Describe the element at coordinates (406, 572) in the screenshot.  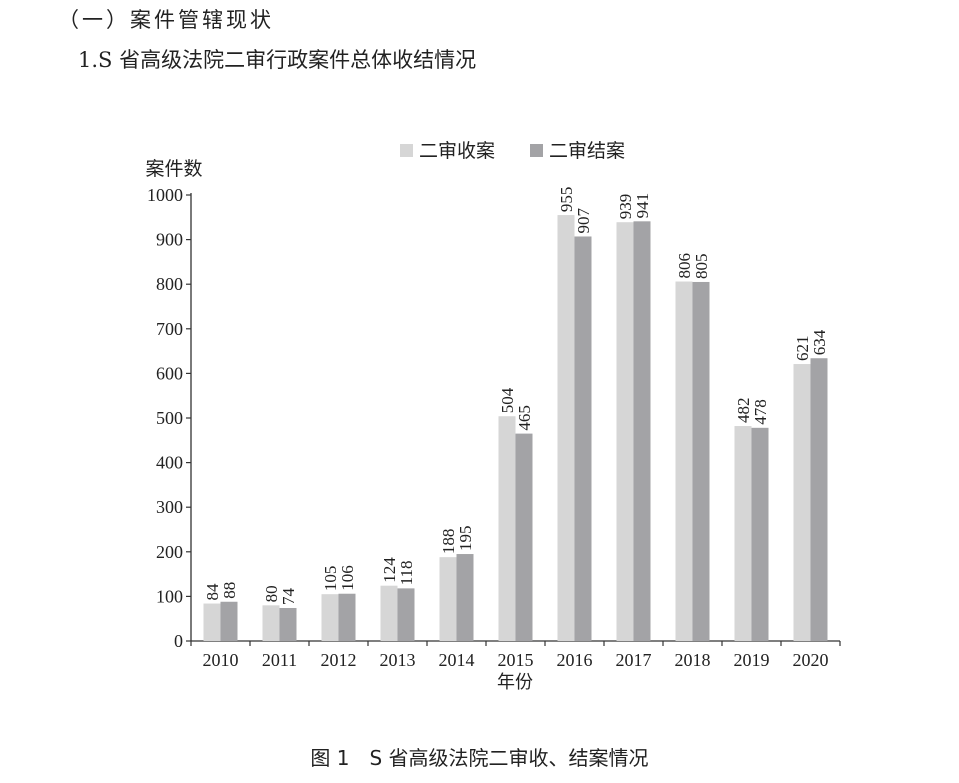
I see `data-label: 118` at that location.